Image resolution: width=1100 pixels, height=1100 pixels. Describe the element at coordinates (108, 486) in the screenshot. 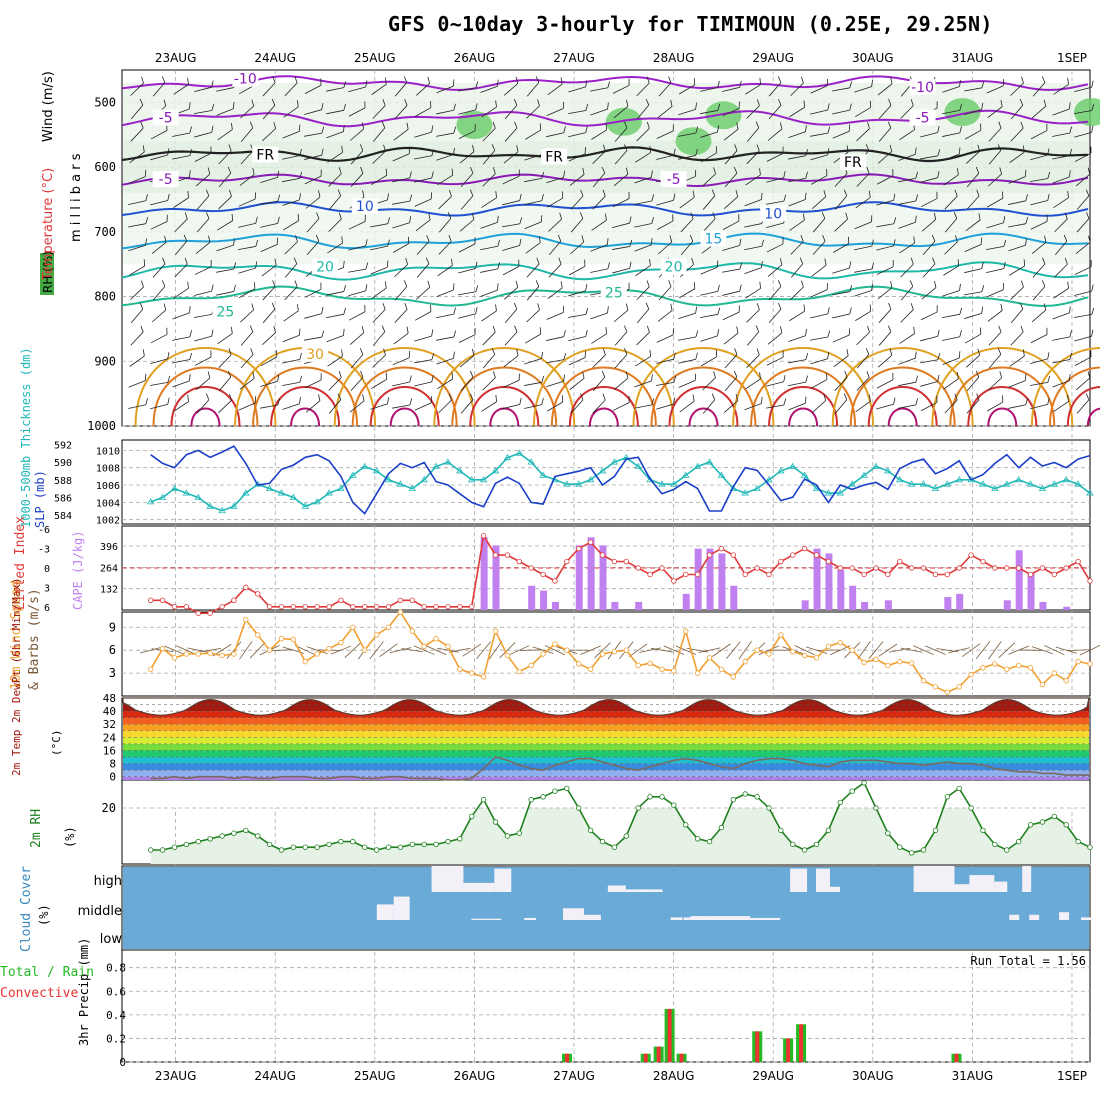

I see `slp-tick: 1006` at that location.